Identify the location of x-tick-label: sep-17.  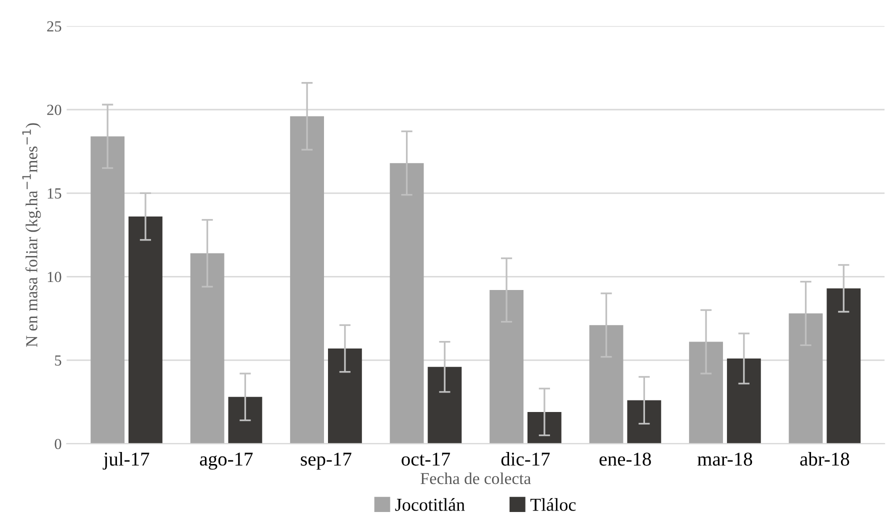
(326, 461).